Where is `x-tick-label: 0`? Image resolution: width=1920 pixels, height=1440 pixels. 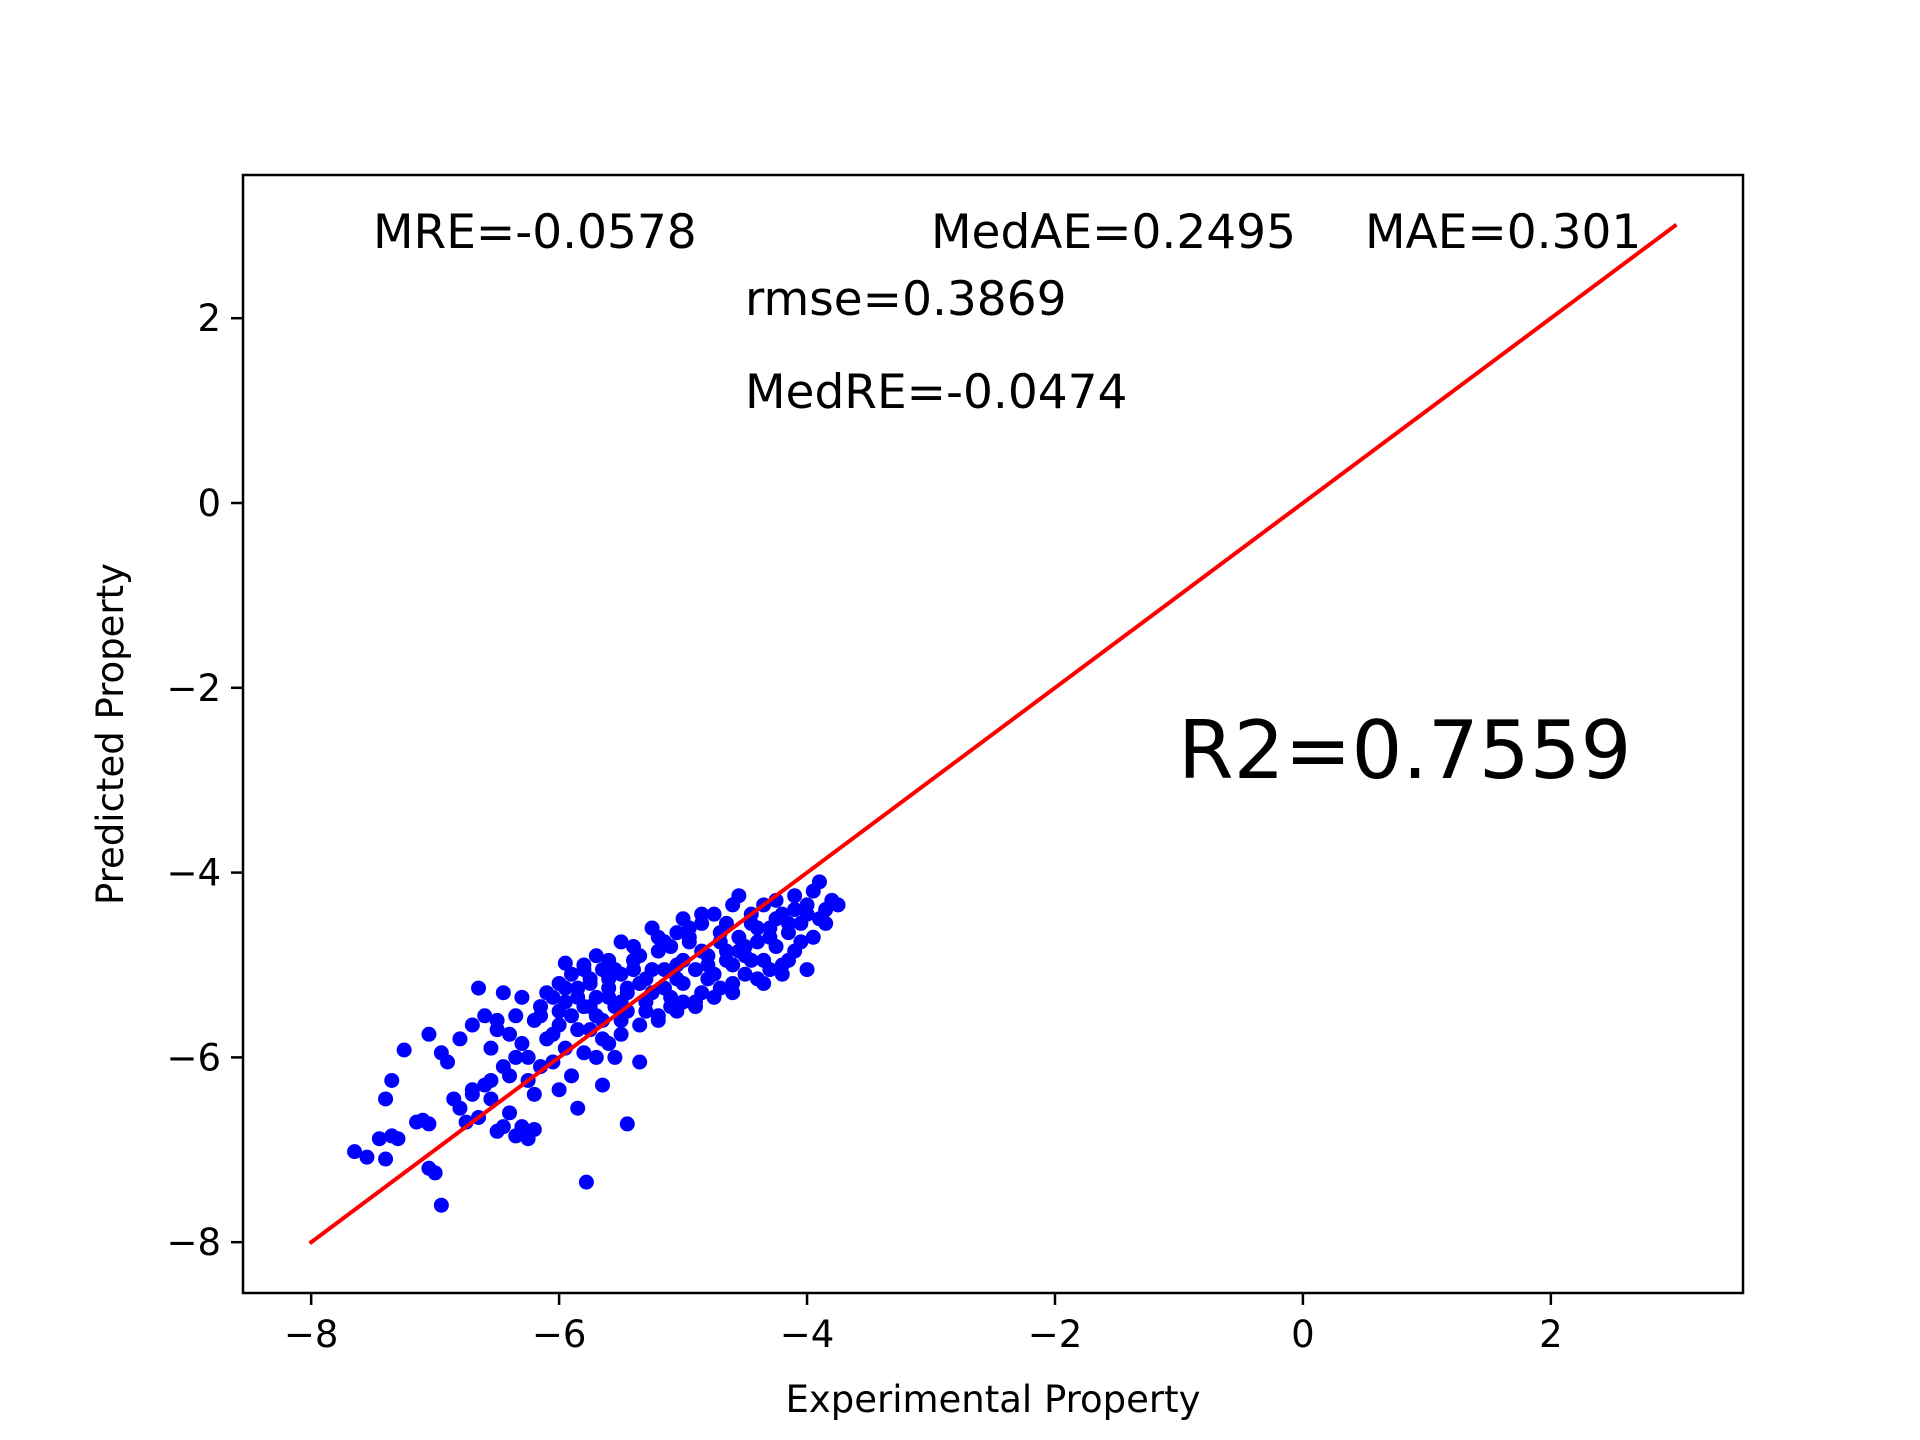 x-tick-label: 0 is located at coordinates (1303, 1334).